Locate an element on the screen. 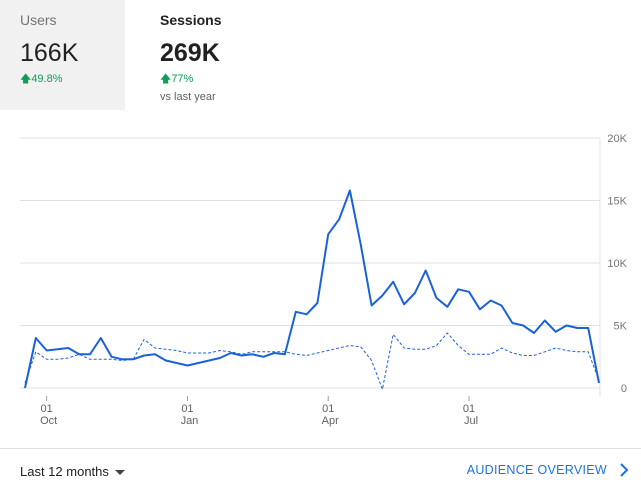 The width and height of the screenshot is (641, 490). date-range-dropdown: Last 12 months is located at coordinates (72, 471).